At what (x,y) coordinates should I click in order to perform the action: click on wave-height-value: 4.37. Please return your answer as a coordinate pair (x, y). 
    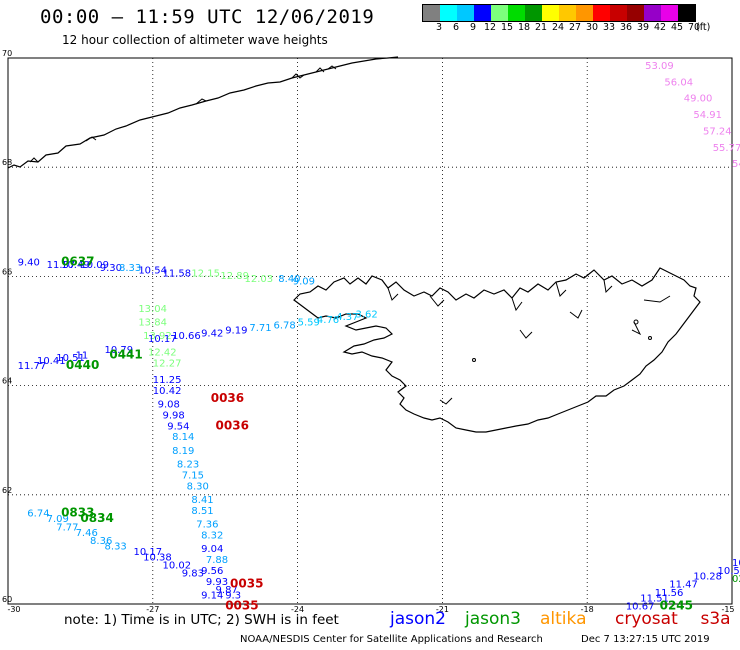
    Looking at the image, I should click on (347, 317).